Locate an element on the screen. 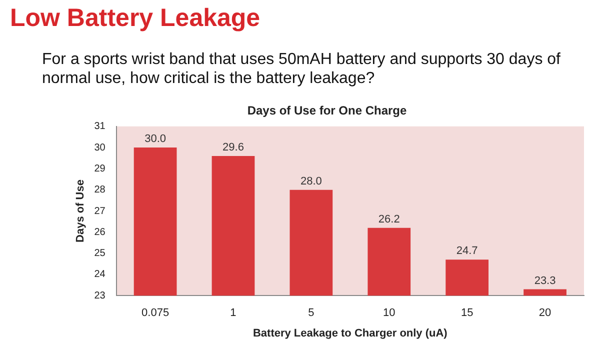 The width and height of the screenshot is (593, 344). y-tick-label: 23 is located at coordinates (100, 296).